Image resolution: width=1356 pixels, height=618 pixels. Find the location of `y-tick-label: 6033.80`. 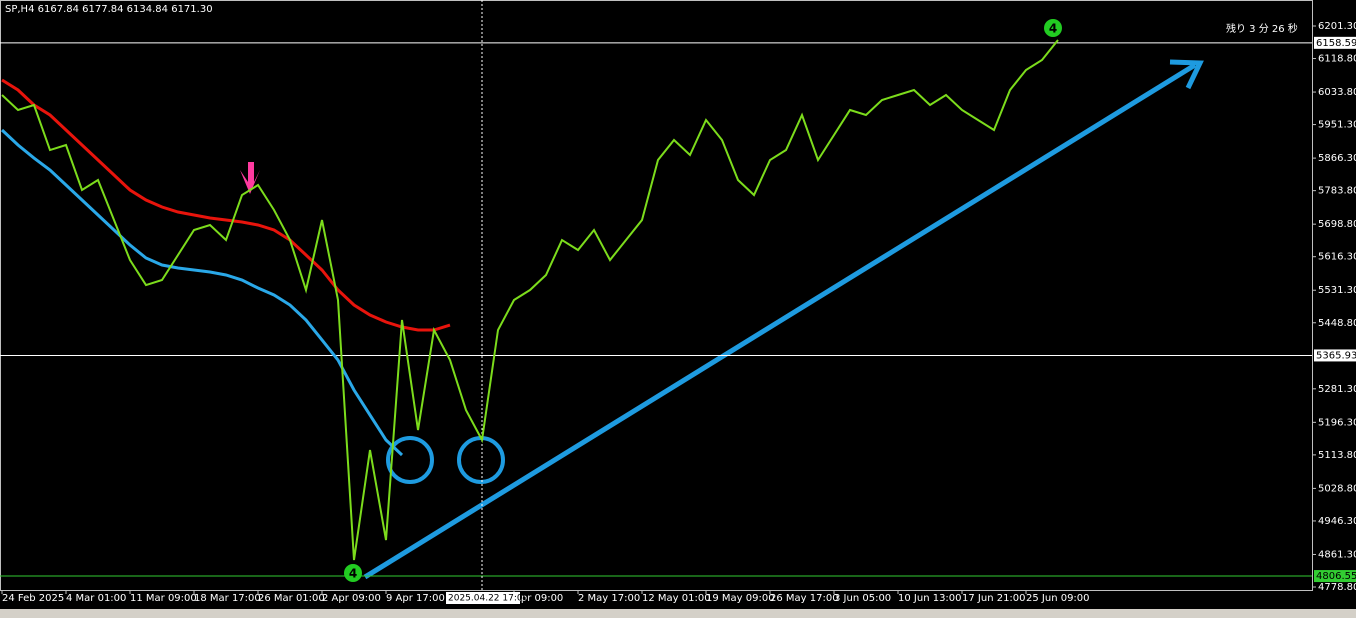

y-tick-label: 6033.80 is located at coordinates (1337, 92).